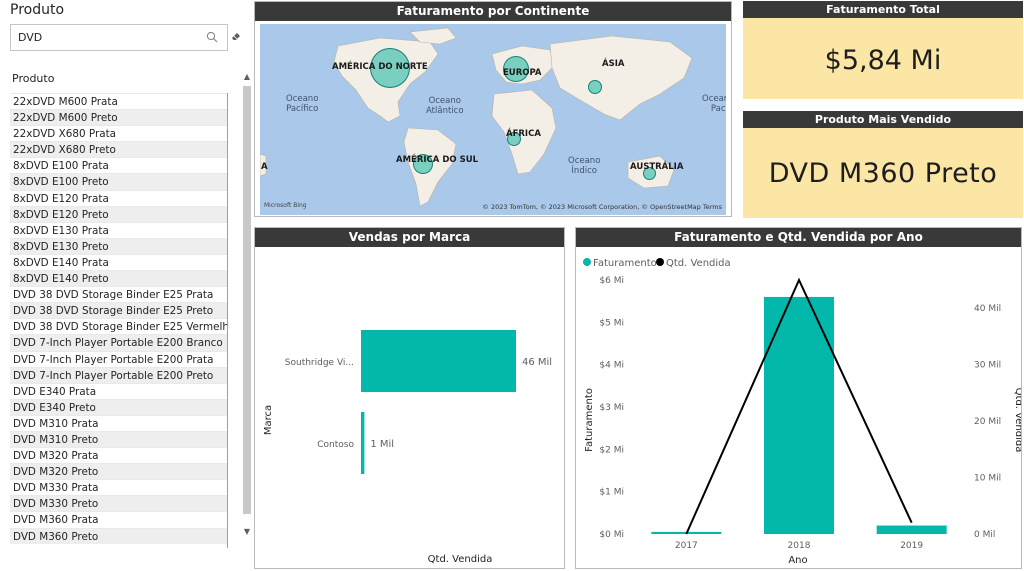 The height and width of the screenshot is (571, 1024). Describe the element at coordinates (537, 362) in the screenshot. I see `brand-value-label: 46 Mil` at that location.